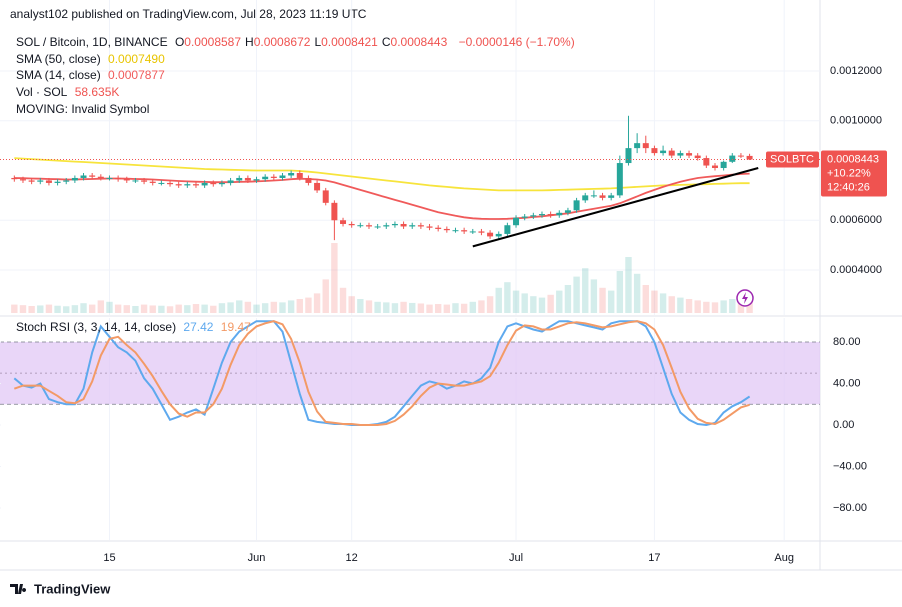 This screenshot has height=607, width=902. Describe the element at coordinates (784, 558) in the screenshot. I see `x-tick-label: Aug` at that location.